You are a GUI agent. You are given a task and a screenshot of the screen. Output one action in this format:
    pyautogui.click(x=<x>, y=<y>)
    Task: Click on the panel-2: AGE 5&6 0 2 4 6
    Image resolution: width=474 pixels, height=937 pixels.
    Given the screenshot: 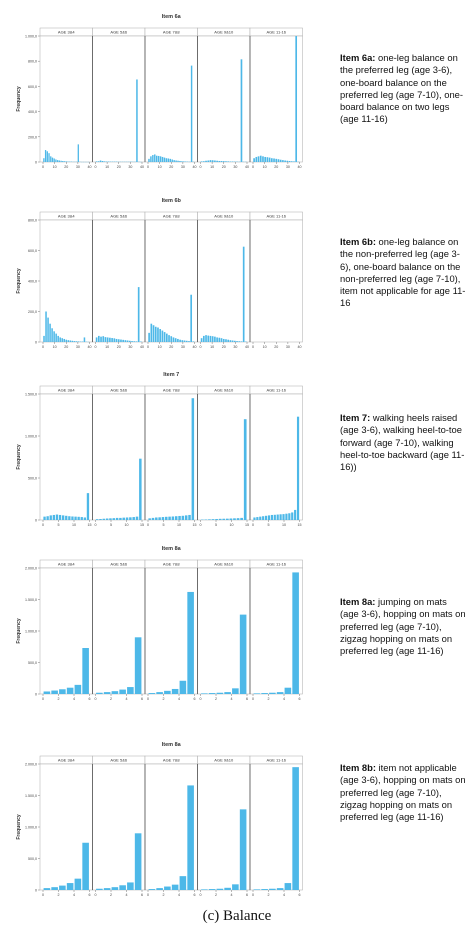 What is the action you would take?
    pyautogui.click(x=119, y=826)
    